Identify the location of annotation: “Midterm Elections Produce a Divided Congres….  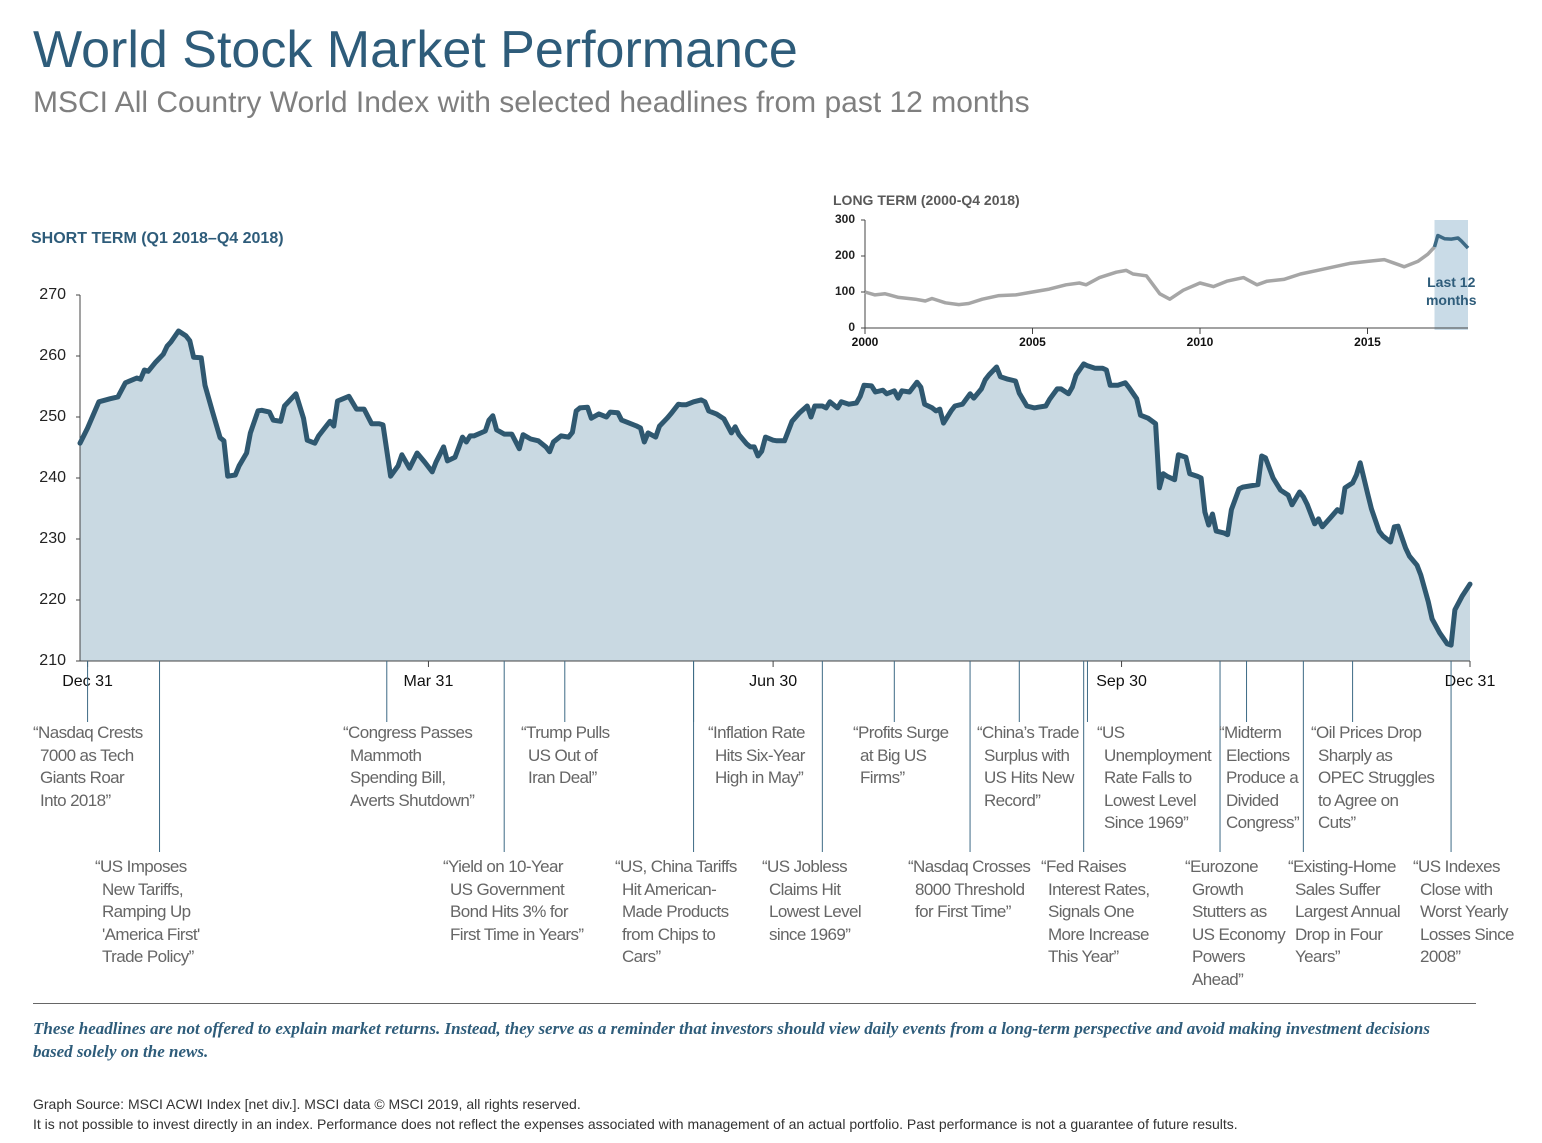
(1259, 778).